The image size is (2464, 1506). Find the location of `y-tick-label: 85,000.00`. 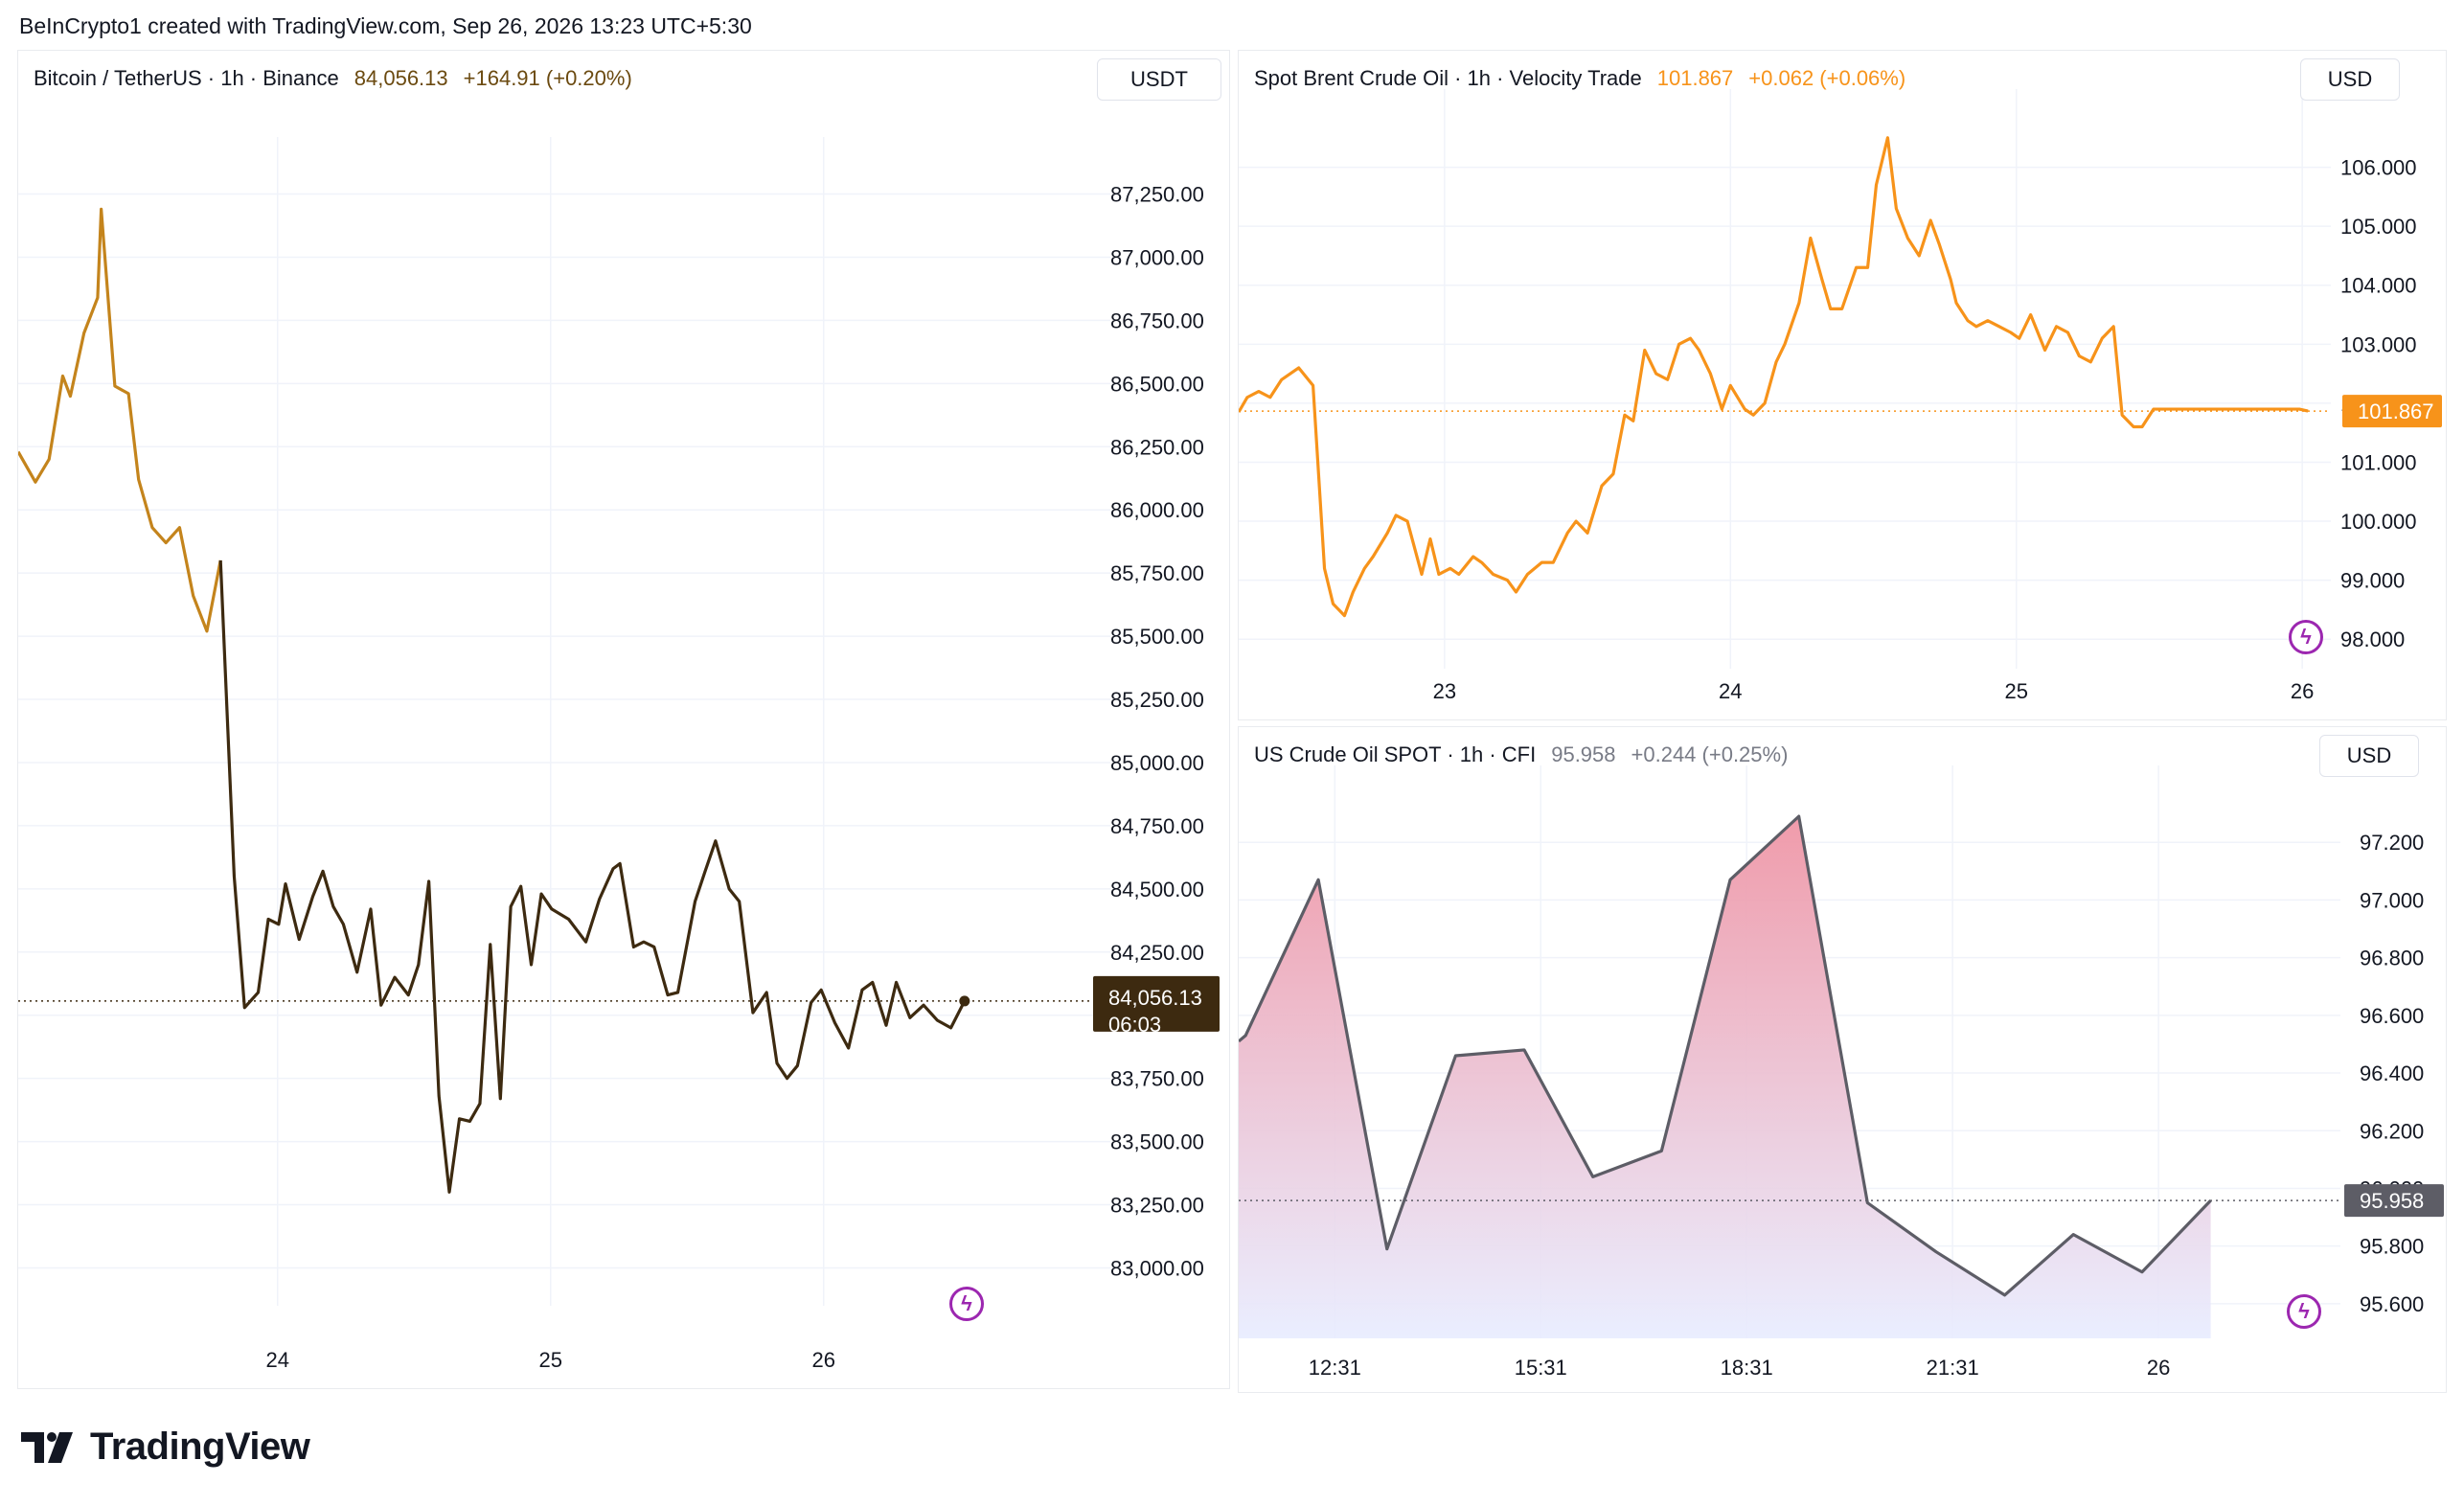

y-tick-label: 85,000.00 is located at coordinates (1157, 763).